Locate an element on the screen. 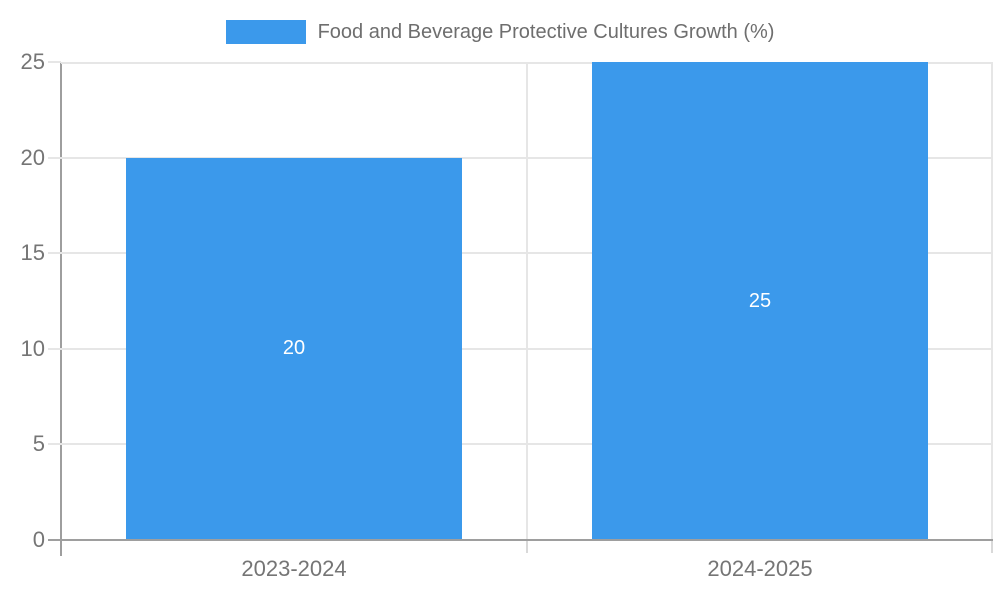 This screenshot has width=1000, height=600. y-axis-line is located at coordinates (61, 309).